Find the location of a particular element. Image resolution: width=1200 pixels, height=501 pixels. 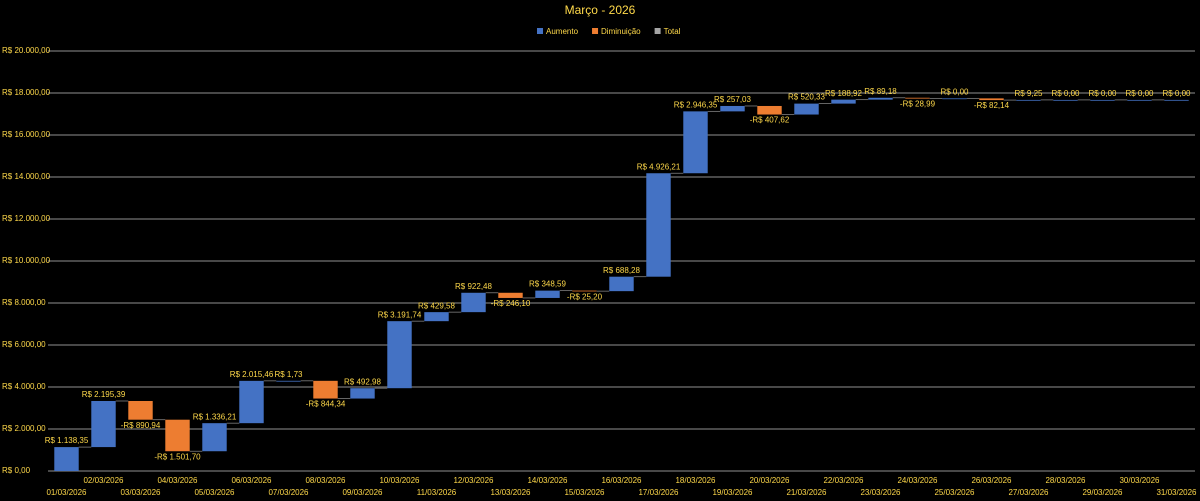

data-label: R$ 429,58 is located at coordinates (436, 305).